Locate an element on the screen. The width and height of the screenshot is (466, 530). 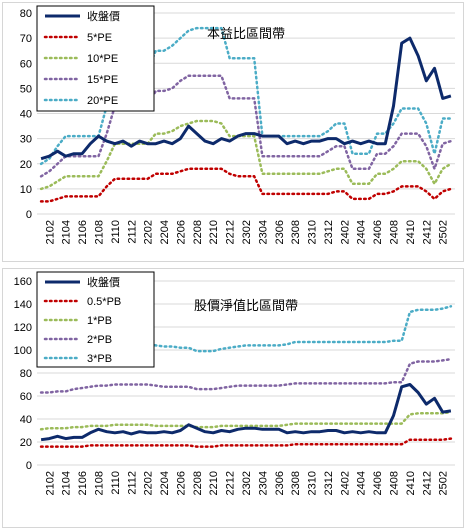
legend-label: 15*PE is located at coordinates (102, 80).